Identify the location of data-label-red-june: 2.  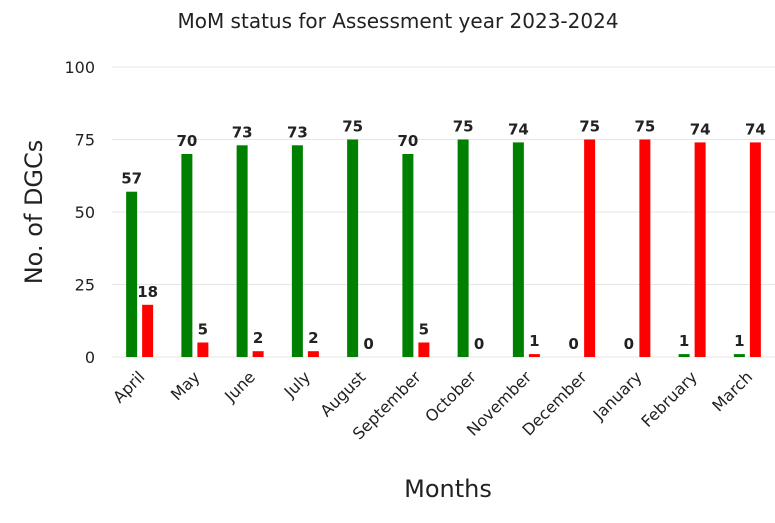
(258, 338).